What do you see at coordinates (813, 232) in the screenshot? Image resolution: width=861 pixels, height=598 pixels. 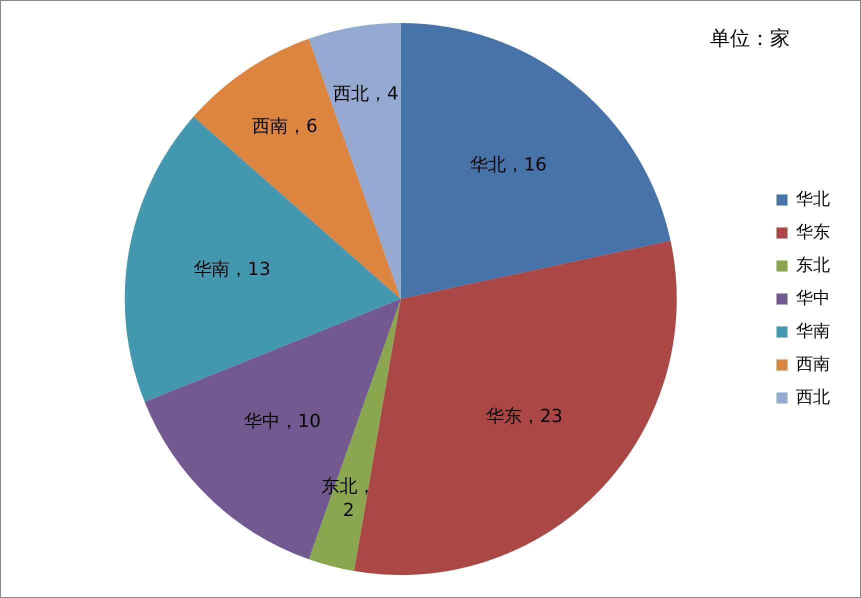 I see `legend-label: 华东` at bounding box center [813, 232].